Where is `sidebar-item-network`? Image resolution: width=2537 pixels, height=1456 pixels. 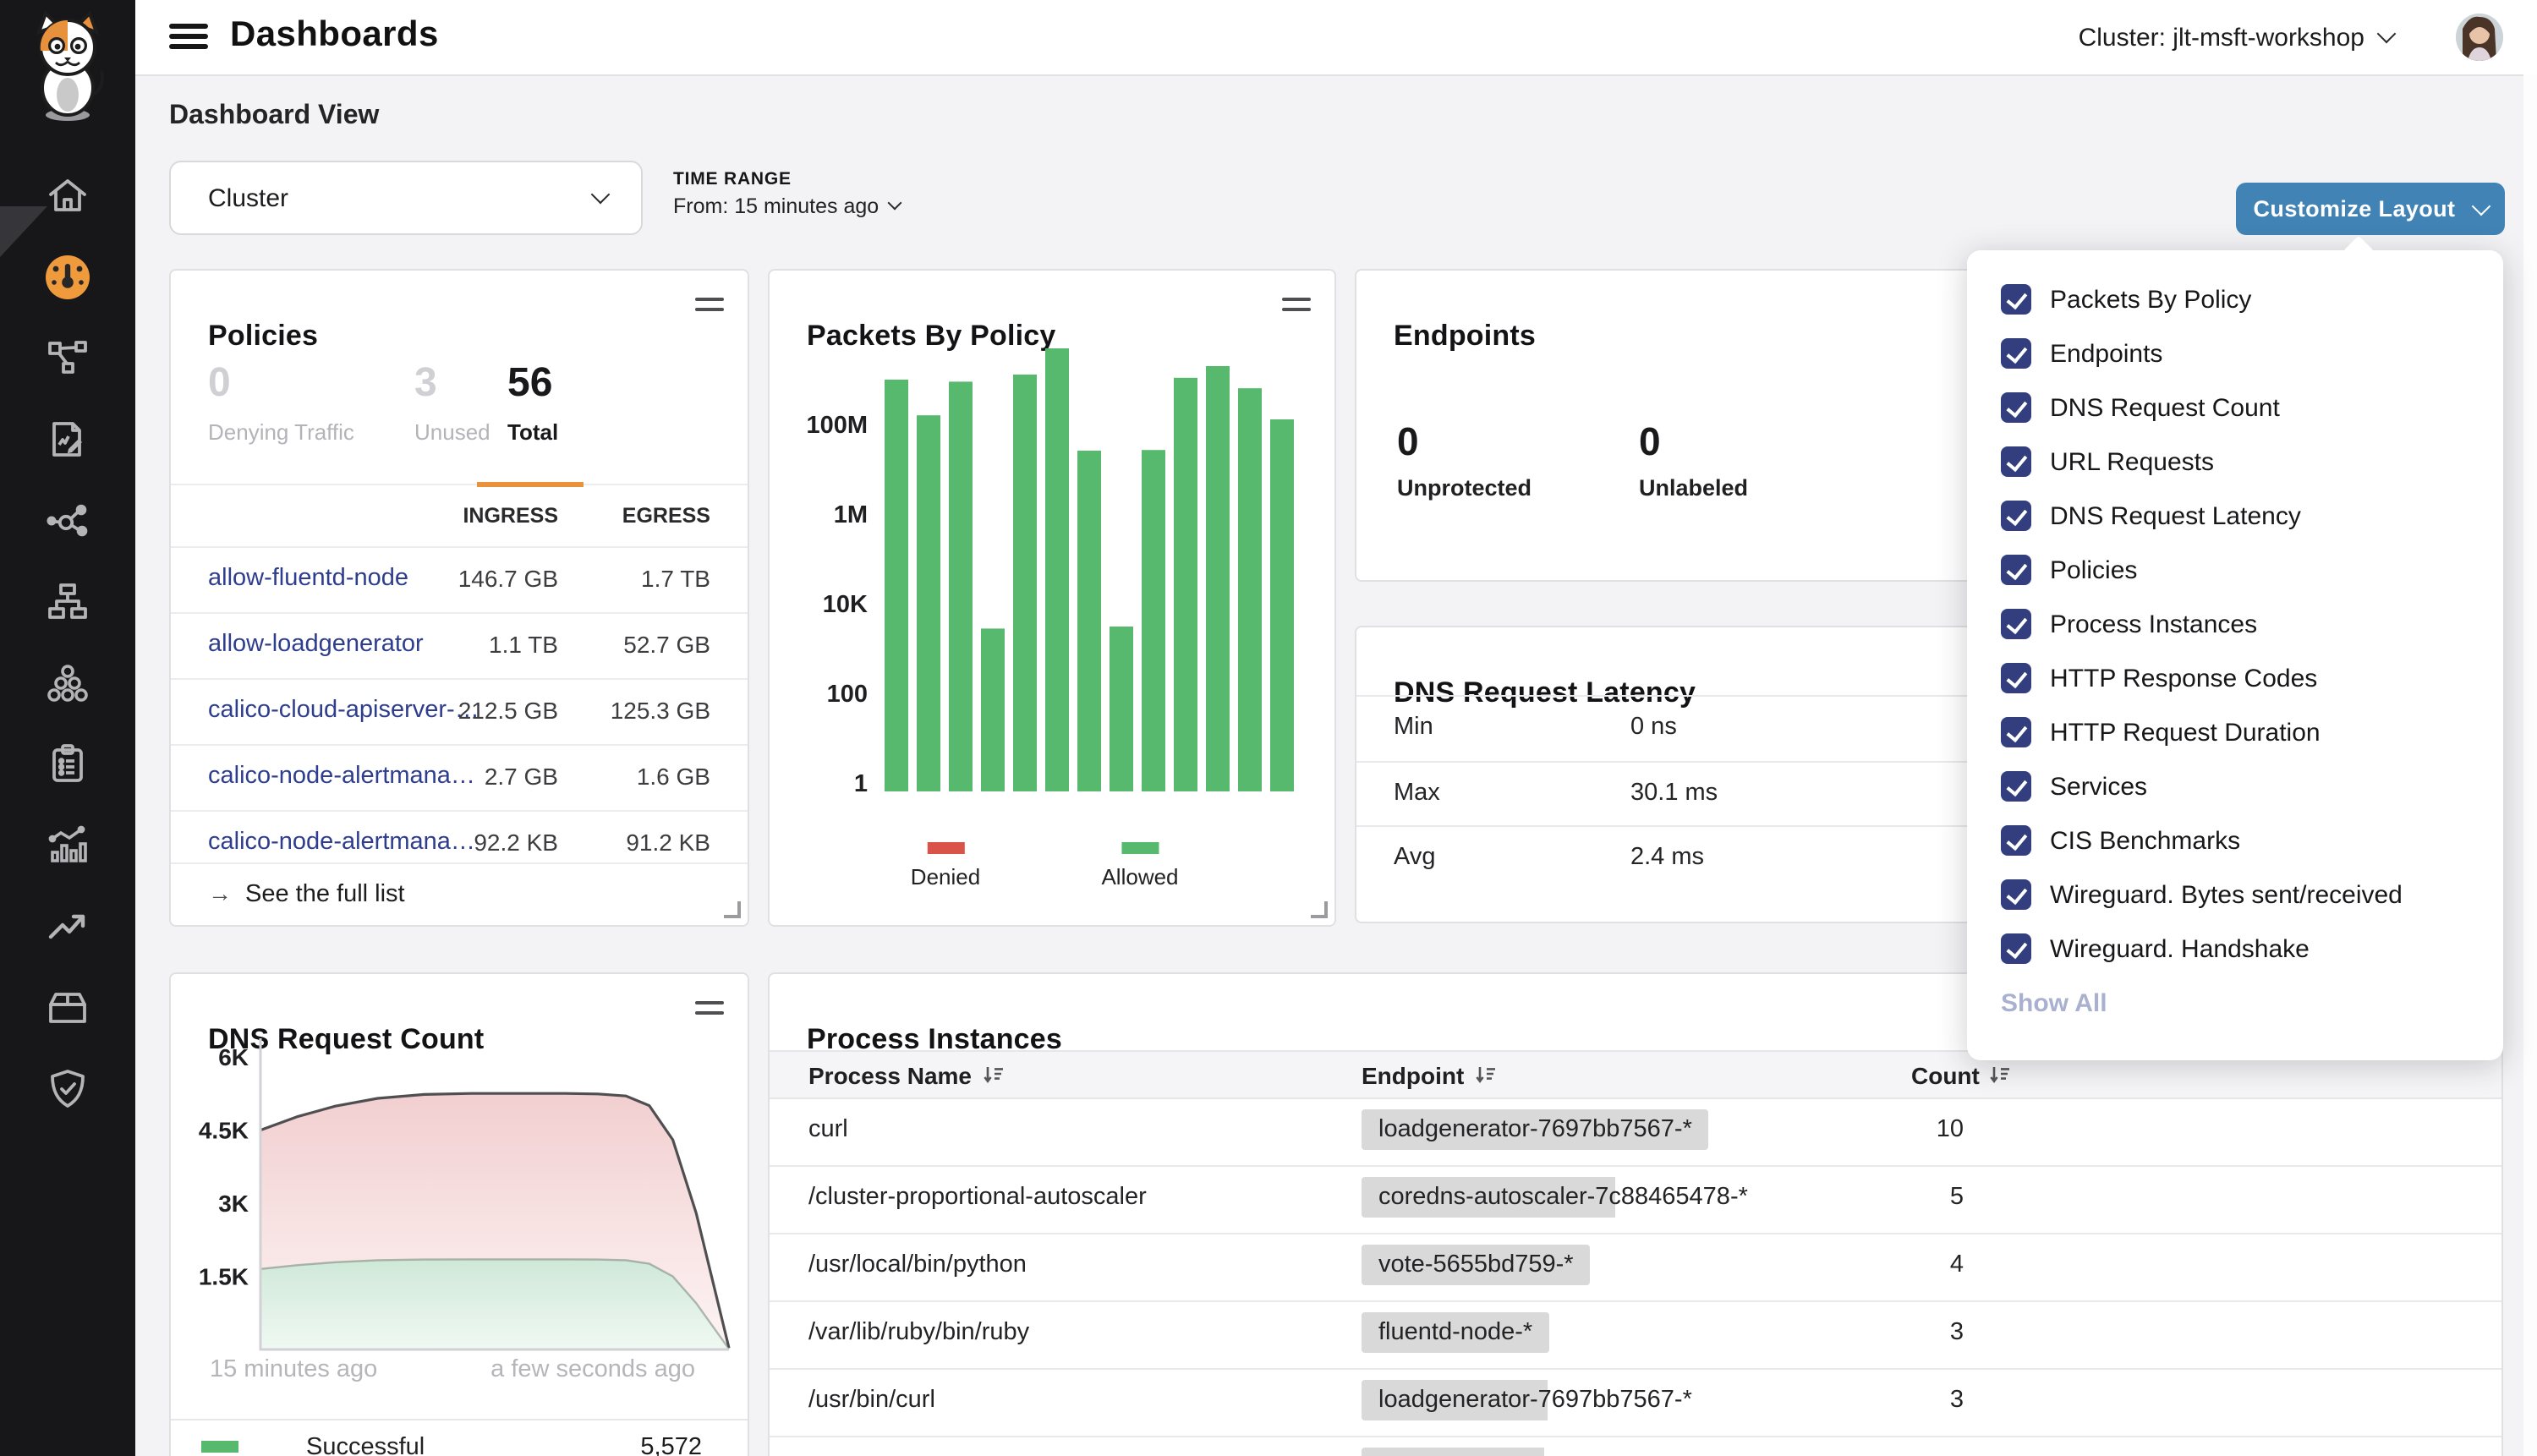 sidebar-item-network is located at coordinates (67, 359).